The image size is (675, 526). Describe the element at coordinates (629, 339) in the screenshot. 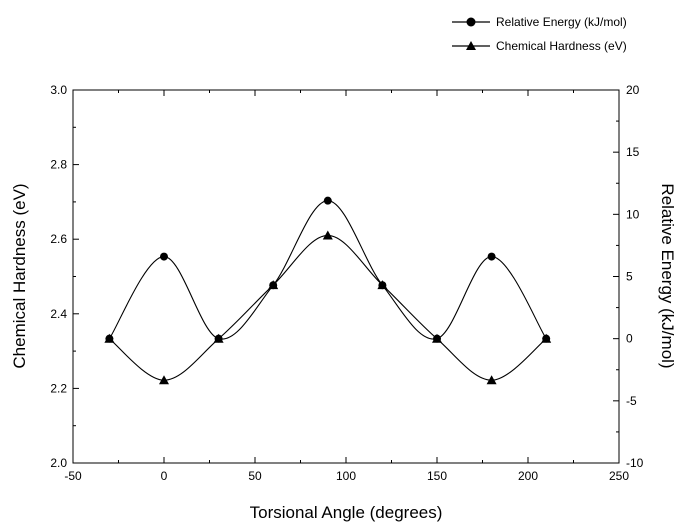

I see `right-y-tick-label: 0` at that location.